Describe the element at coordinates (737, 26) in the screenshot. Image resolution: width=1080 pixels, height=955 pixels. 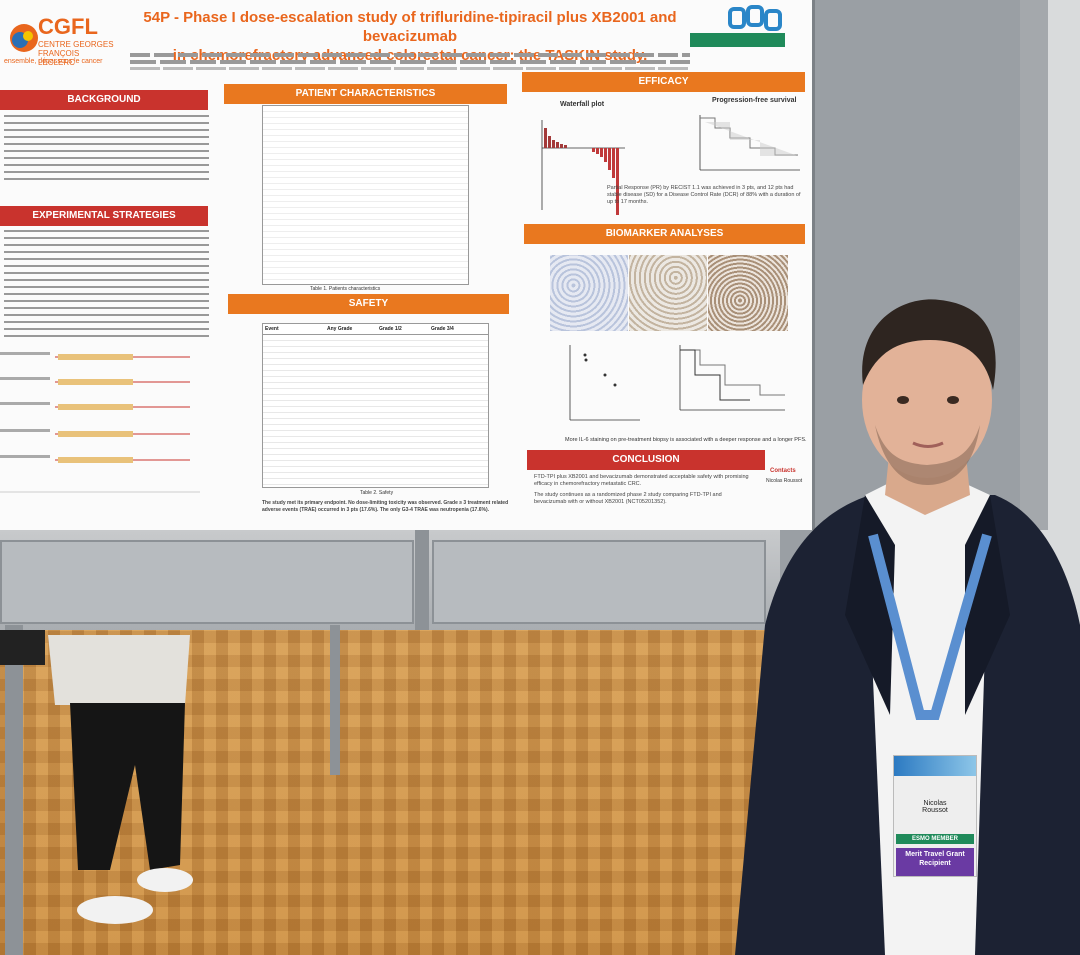
I see `congress-logo-icon` at that location.